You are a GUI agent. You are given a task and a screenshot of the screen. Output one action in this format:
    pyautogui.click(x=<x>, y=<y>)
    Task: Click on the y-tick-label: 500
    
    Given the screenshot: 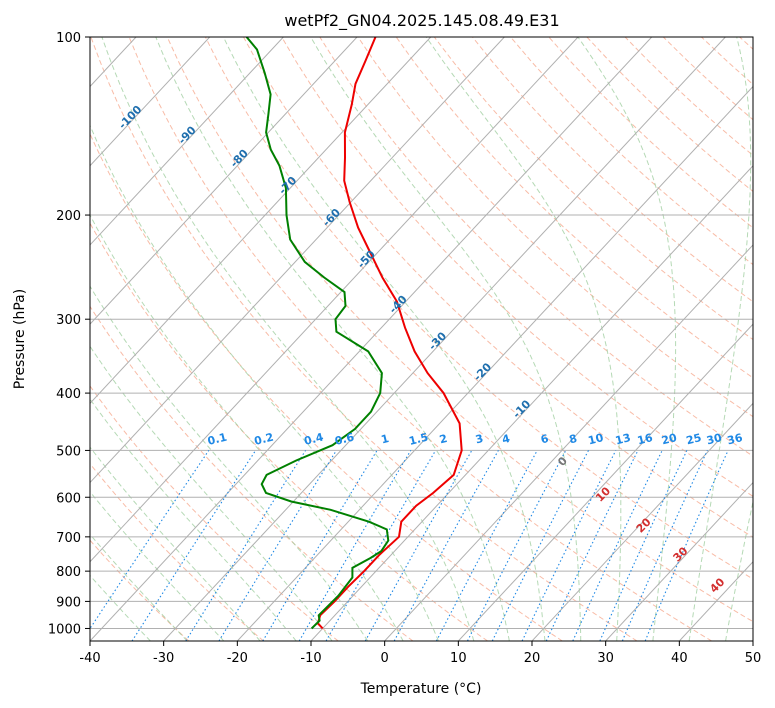 What is the action you would take?
    pyautogui.click(x=68, y=451)
    